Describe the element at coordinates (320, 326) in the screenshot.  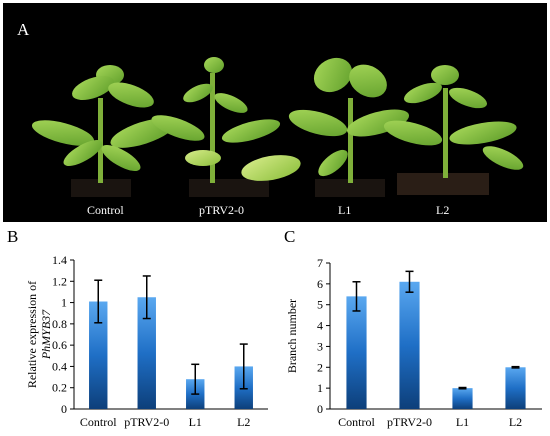
I see `chart-c-y-tick-label: 4` at that location.